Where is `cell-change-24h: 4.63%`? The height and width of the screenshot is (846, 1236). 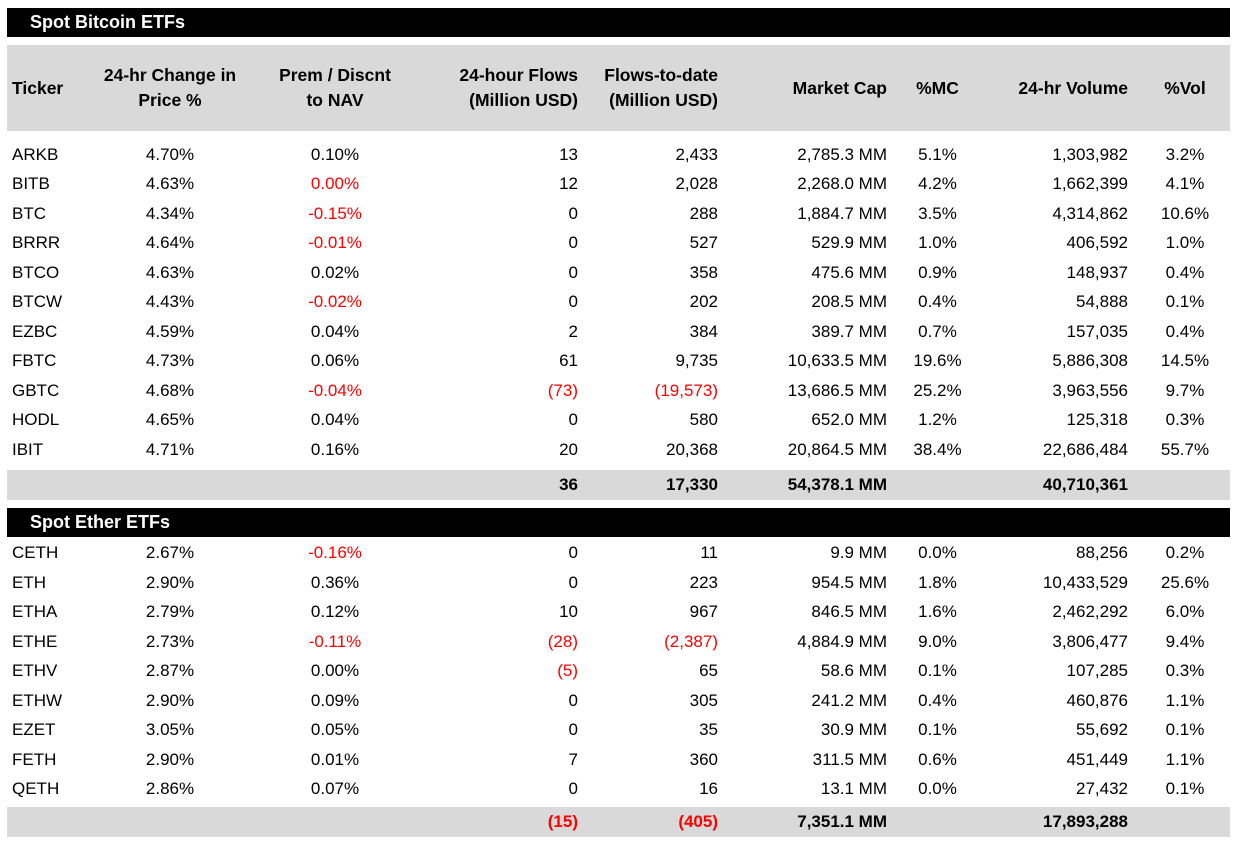
cell-change-24h: 4.63% is located at coordinates (170, 272).